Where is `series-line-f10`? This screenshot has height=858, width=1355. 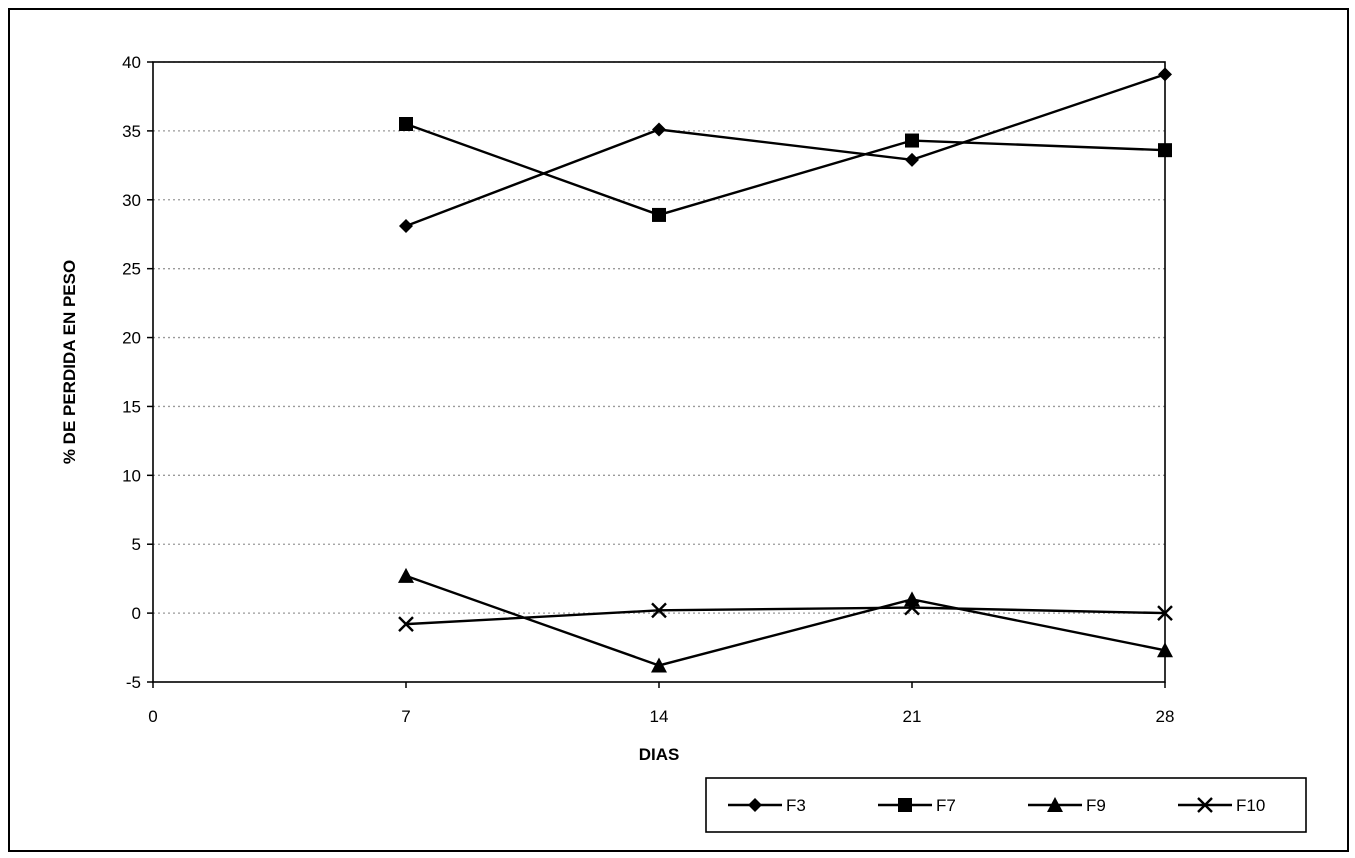 series-line-f10 is located at coordinates (785, 616).